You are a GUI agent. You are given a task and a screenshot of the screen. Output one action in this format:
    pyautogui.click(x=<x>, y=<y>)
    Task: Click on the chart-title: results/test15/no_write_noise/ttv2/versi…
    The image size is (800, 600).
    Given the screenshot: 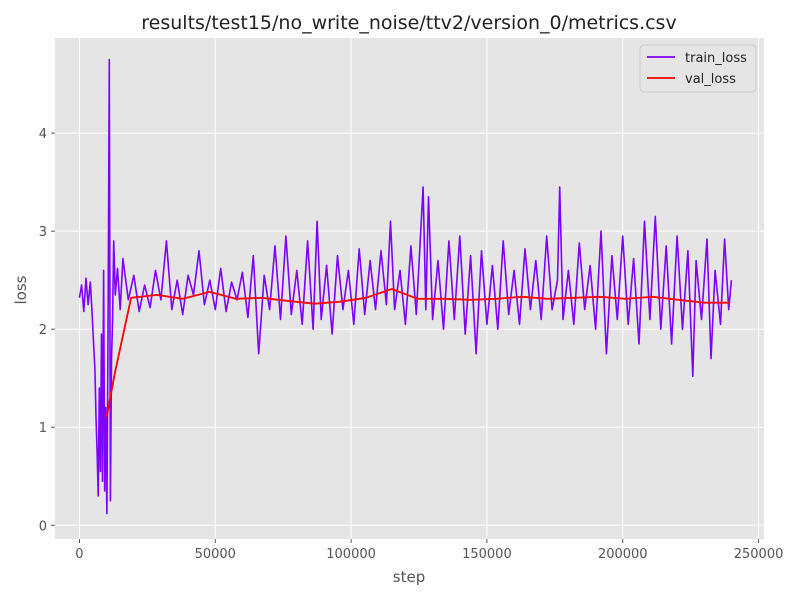 What is the action you would take?
    pyautogui.click(x=408, y=23)
    